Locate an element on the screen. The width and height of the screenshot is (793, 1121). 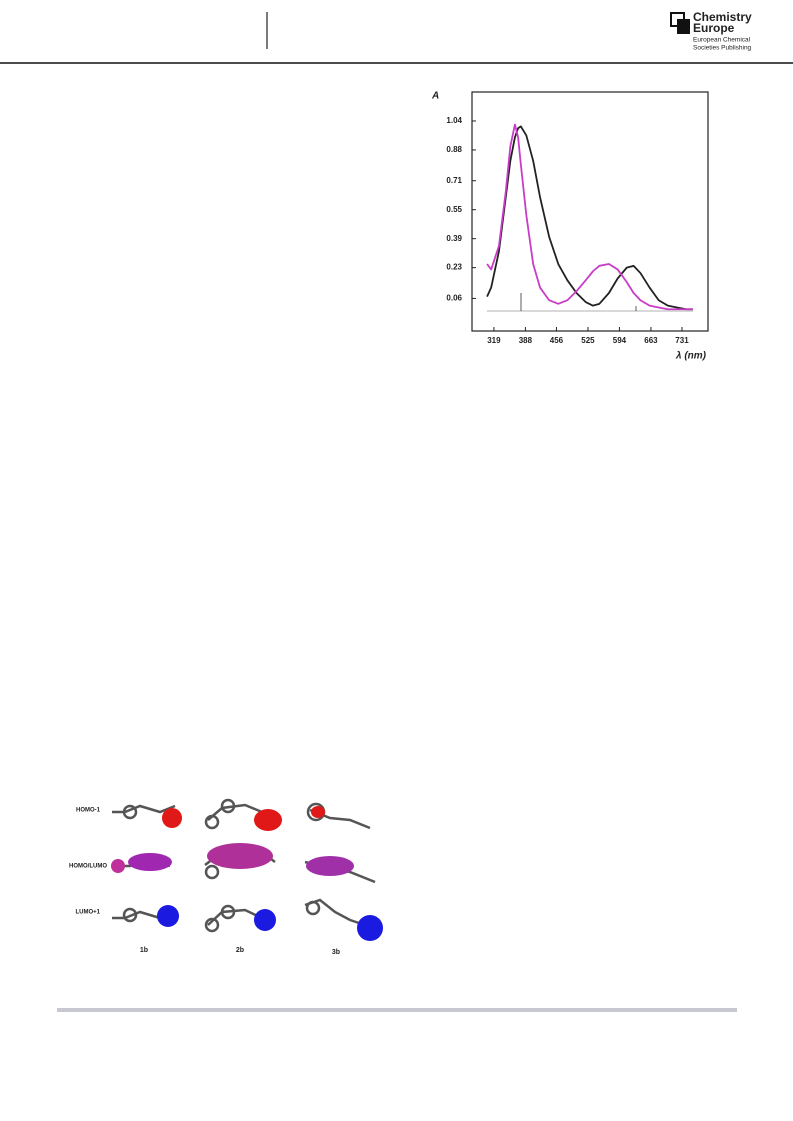
y-tick-label: 0.39 is located at coordinates (454, 238).